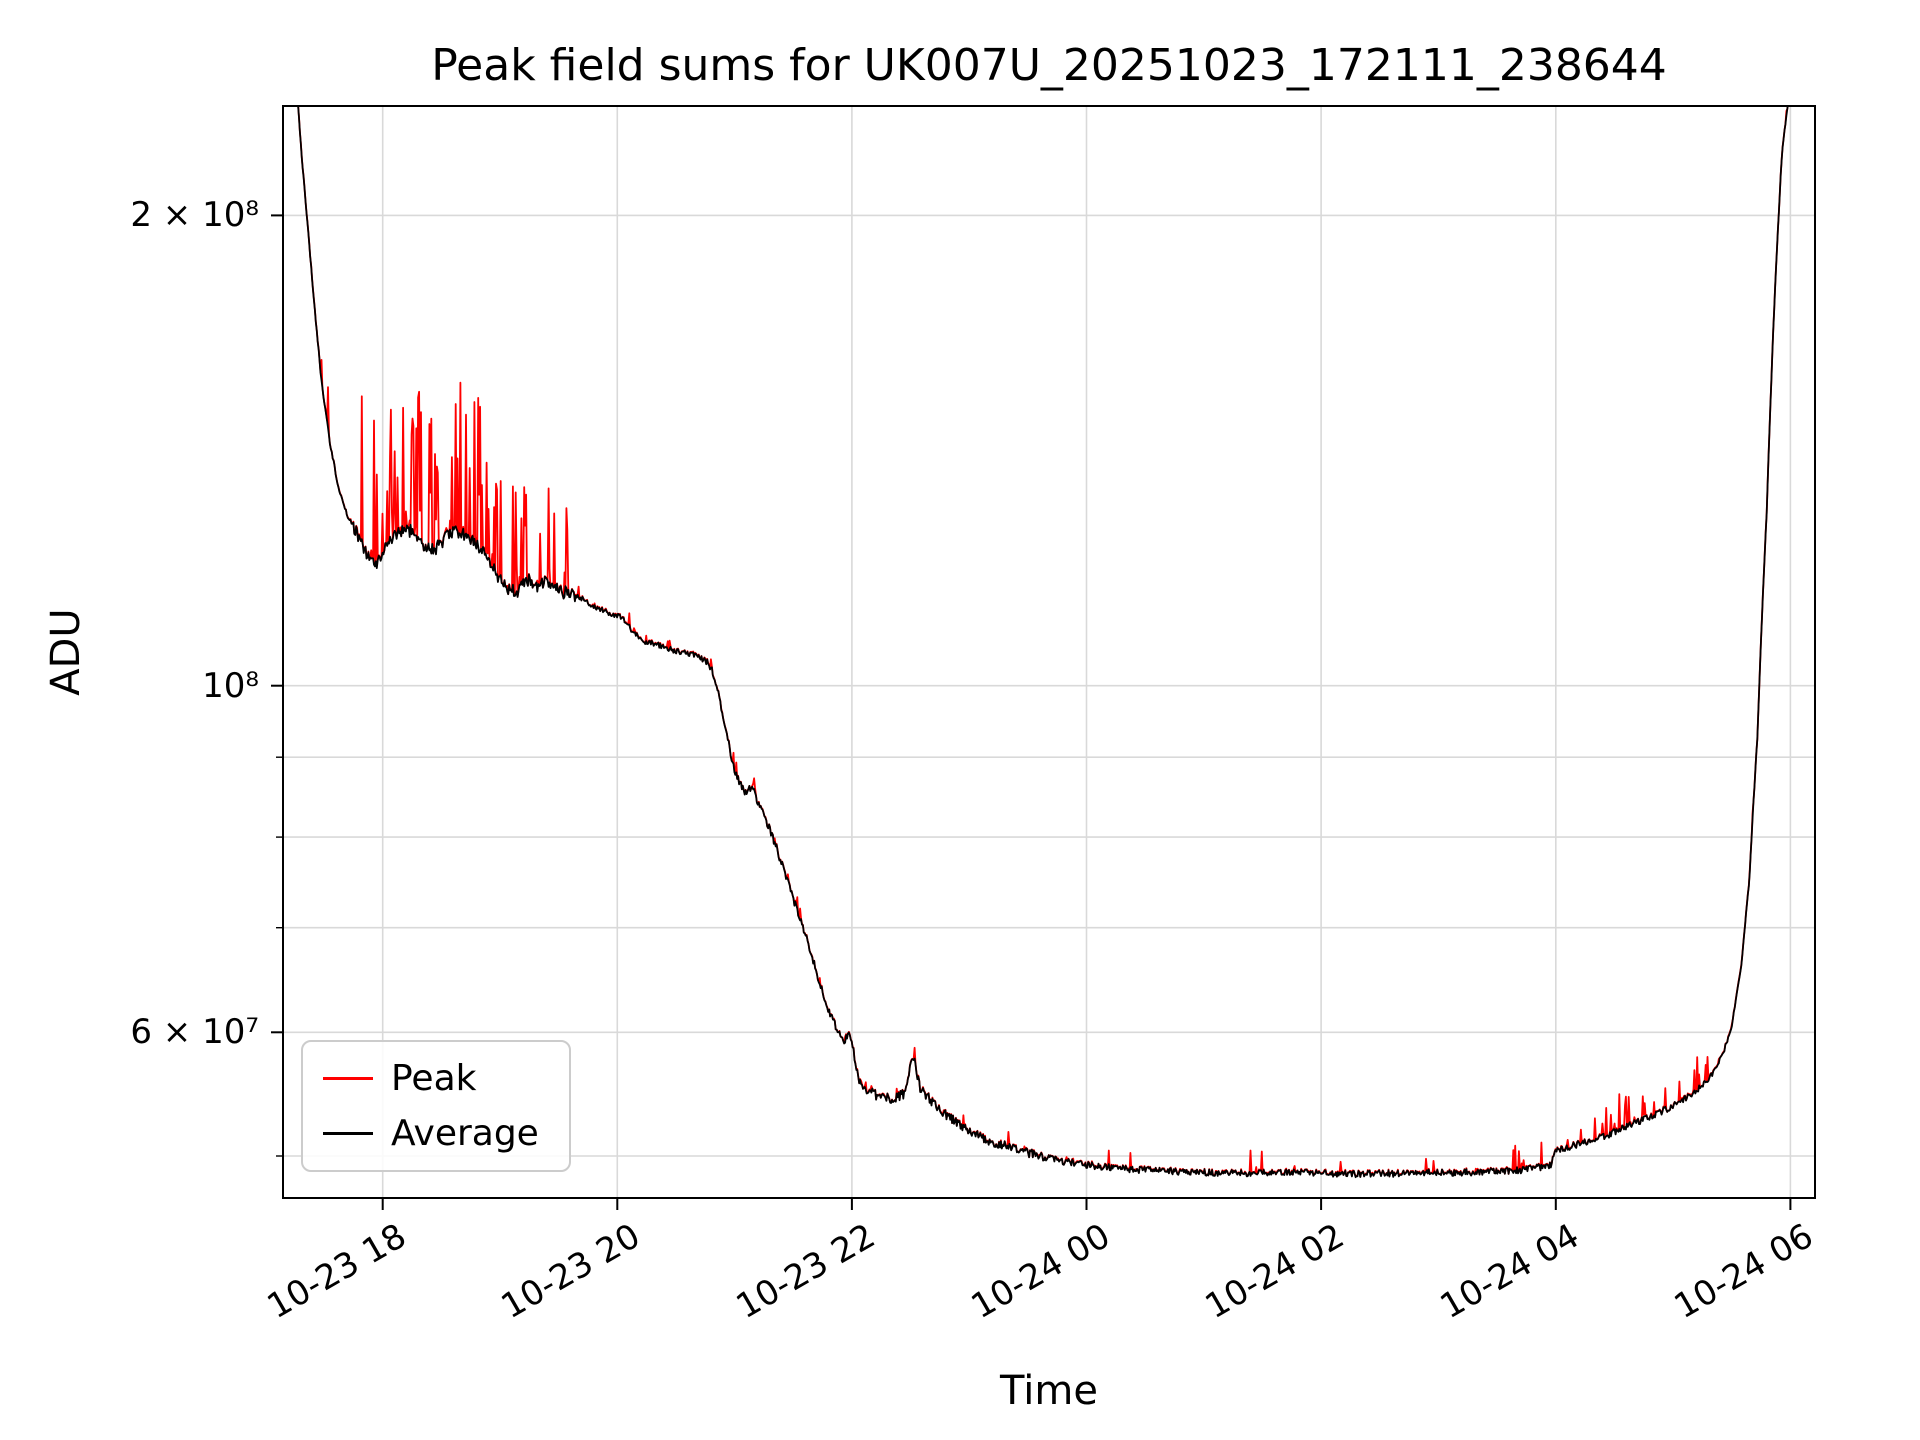 The width and height of the screenshot is (1920, 1440). Describe the element at coordinates (194, 215) in the screenshot. I see `y-tick-label: 2 × 10⁸` at that location.